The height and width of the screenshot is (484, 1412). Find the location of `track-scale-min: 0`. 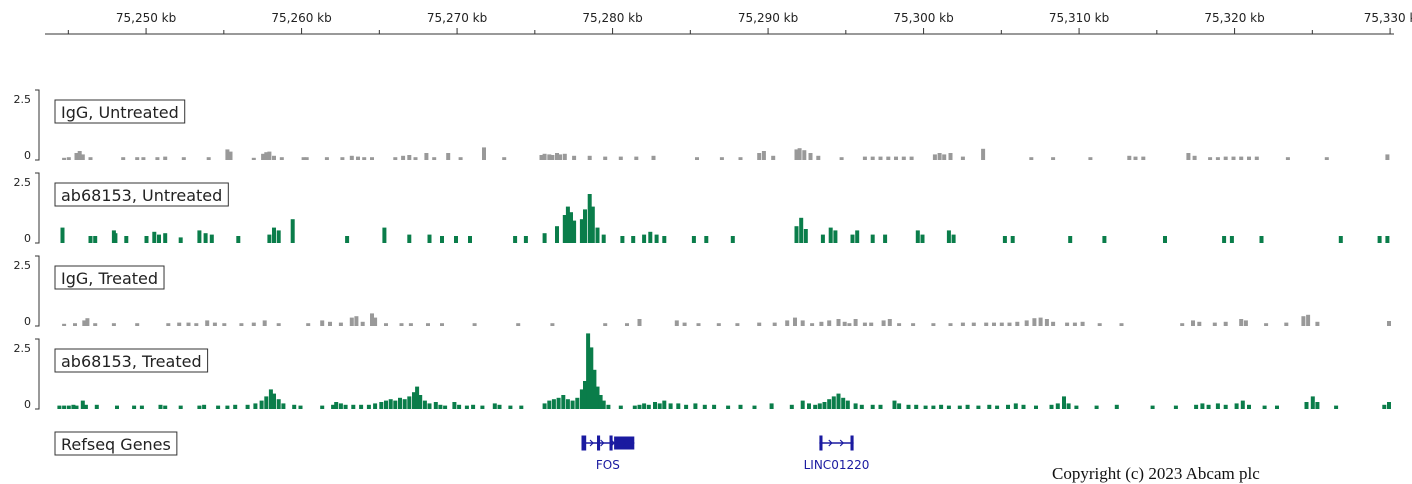

track-scale-min: 0 is located at coordinates (27, 404).